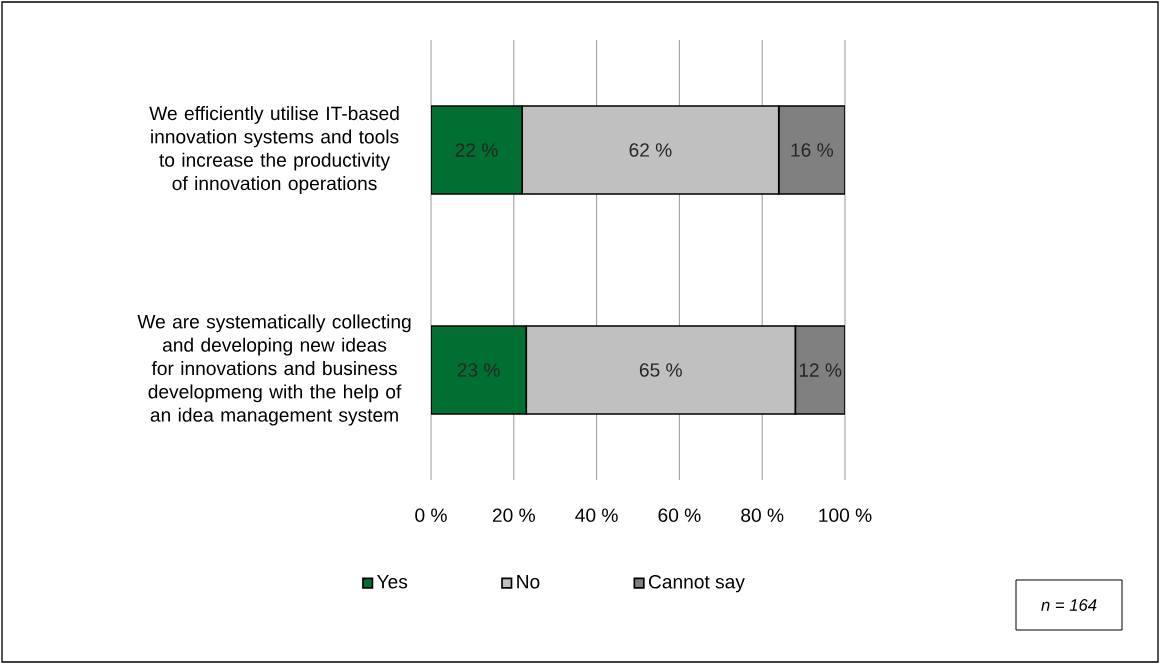  Describe the element at coordinates (431, 515) in the screenshot. I see `x-tick-label: 0 %` at that location.